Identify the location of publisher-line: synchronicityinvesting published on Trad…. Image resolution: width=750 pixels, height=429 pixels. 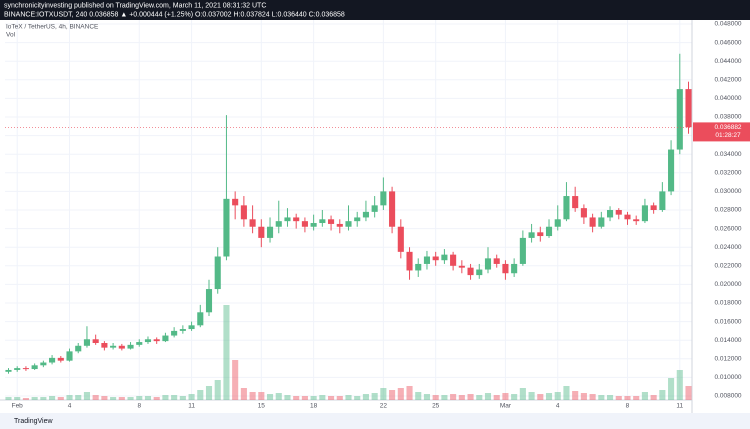
(135, 5).